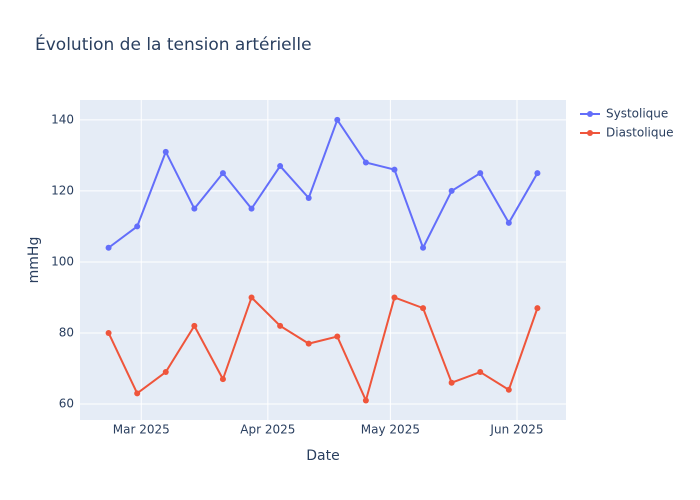 The height and width of the screenshot is (500, 700). What do you see at coordinates (66, 404) in the screenshot?
I see `y-tick-label: 60` at bounding box center [66, 404].